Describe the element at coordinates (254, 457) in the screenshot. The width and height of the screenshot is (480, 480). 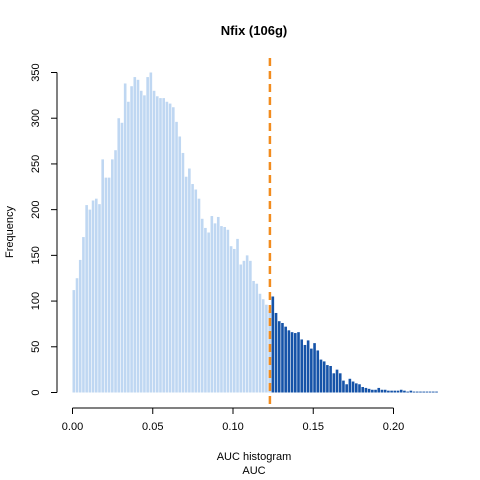
I see `x-axis-title: AUC histogram` at that location.